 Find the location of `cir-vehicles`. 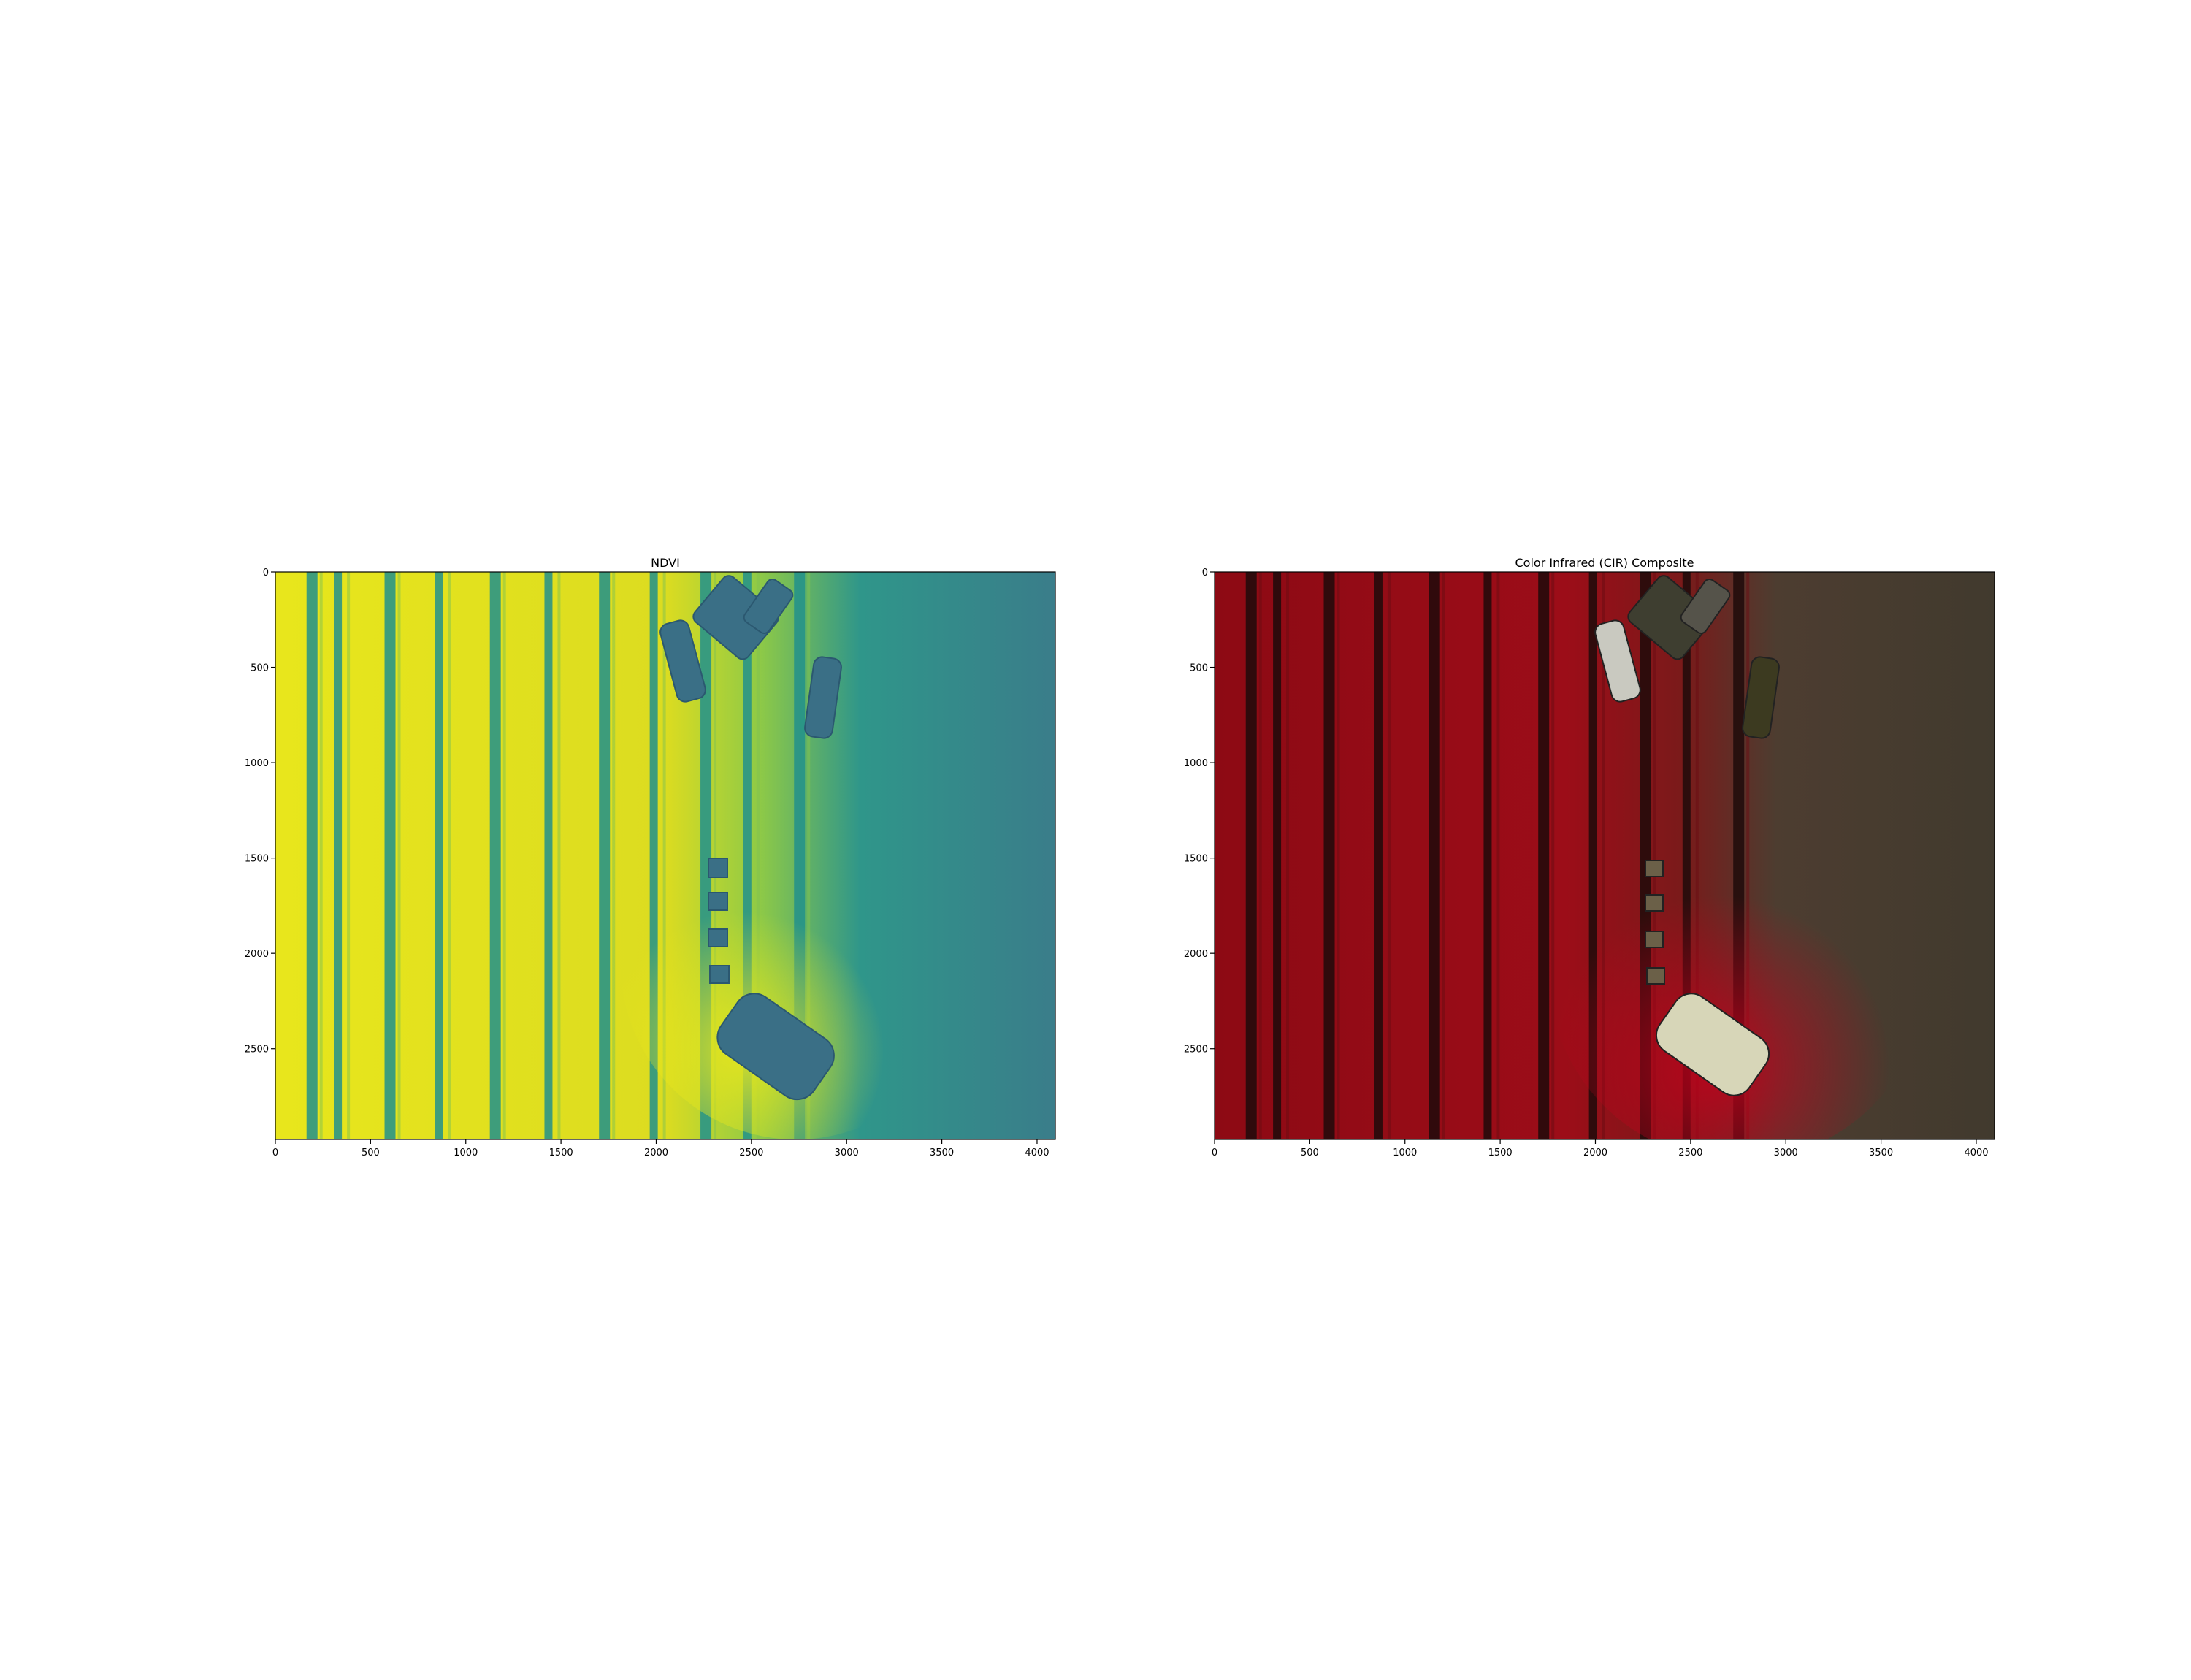

cir-vehicles is located at coordinates (1687, 835).